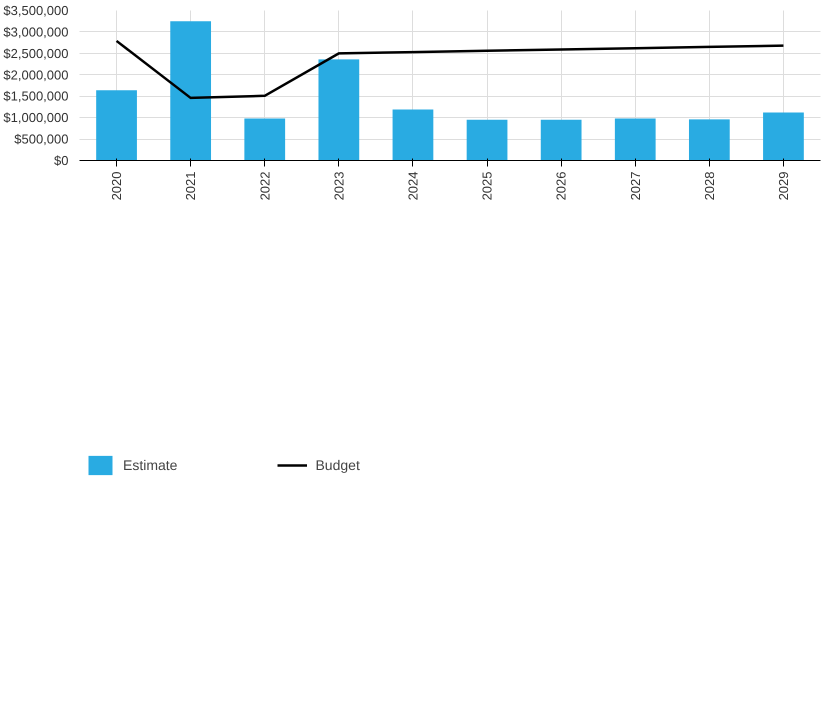 This screenshot has width=835, height=720. Describe the element at coordinates (412, 186) in the screenshot. I see `x-tick-label: 2024` at that location.